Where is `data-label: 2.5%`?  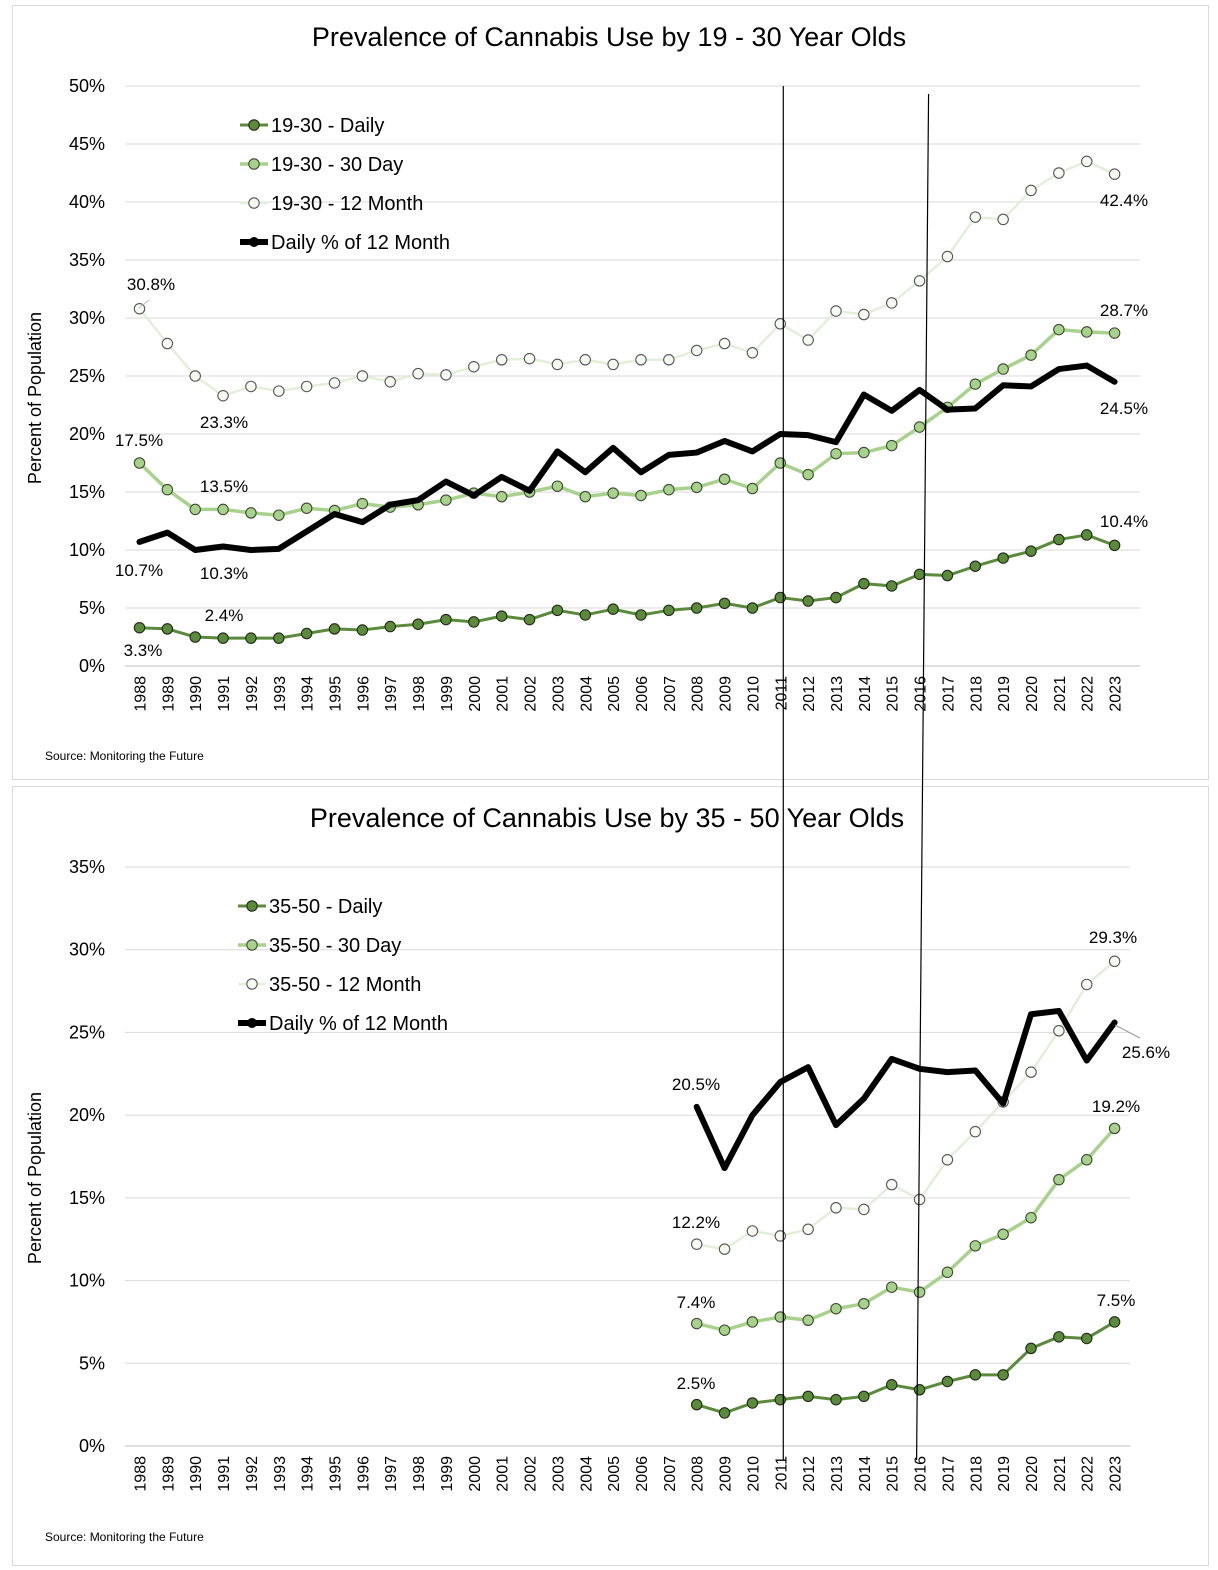 data-label: 2.5% is located at coordinates (696, 1383).